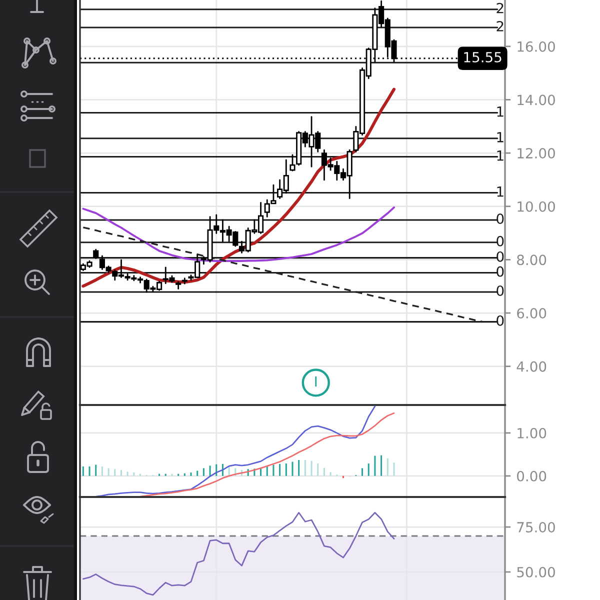 The height and width of the screenshot is (600, 600). What do you see at coordinates (531, 313) in the screenshot?
I see `y-tick-label: 6.00` at bounding box center [531, 313].